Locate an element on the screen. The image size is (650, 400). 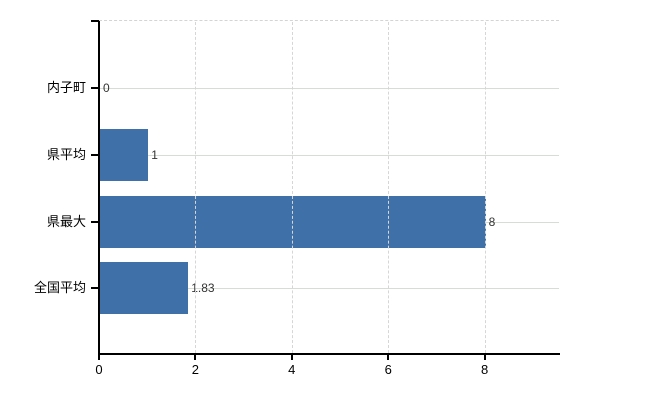
x-tick-label: 4 is located at coordinates (292, 369).